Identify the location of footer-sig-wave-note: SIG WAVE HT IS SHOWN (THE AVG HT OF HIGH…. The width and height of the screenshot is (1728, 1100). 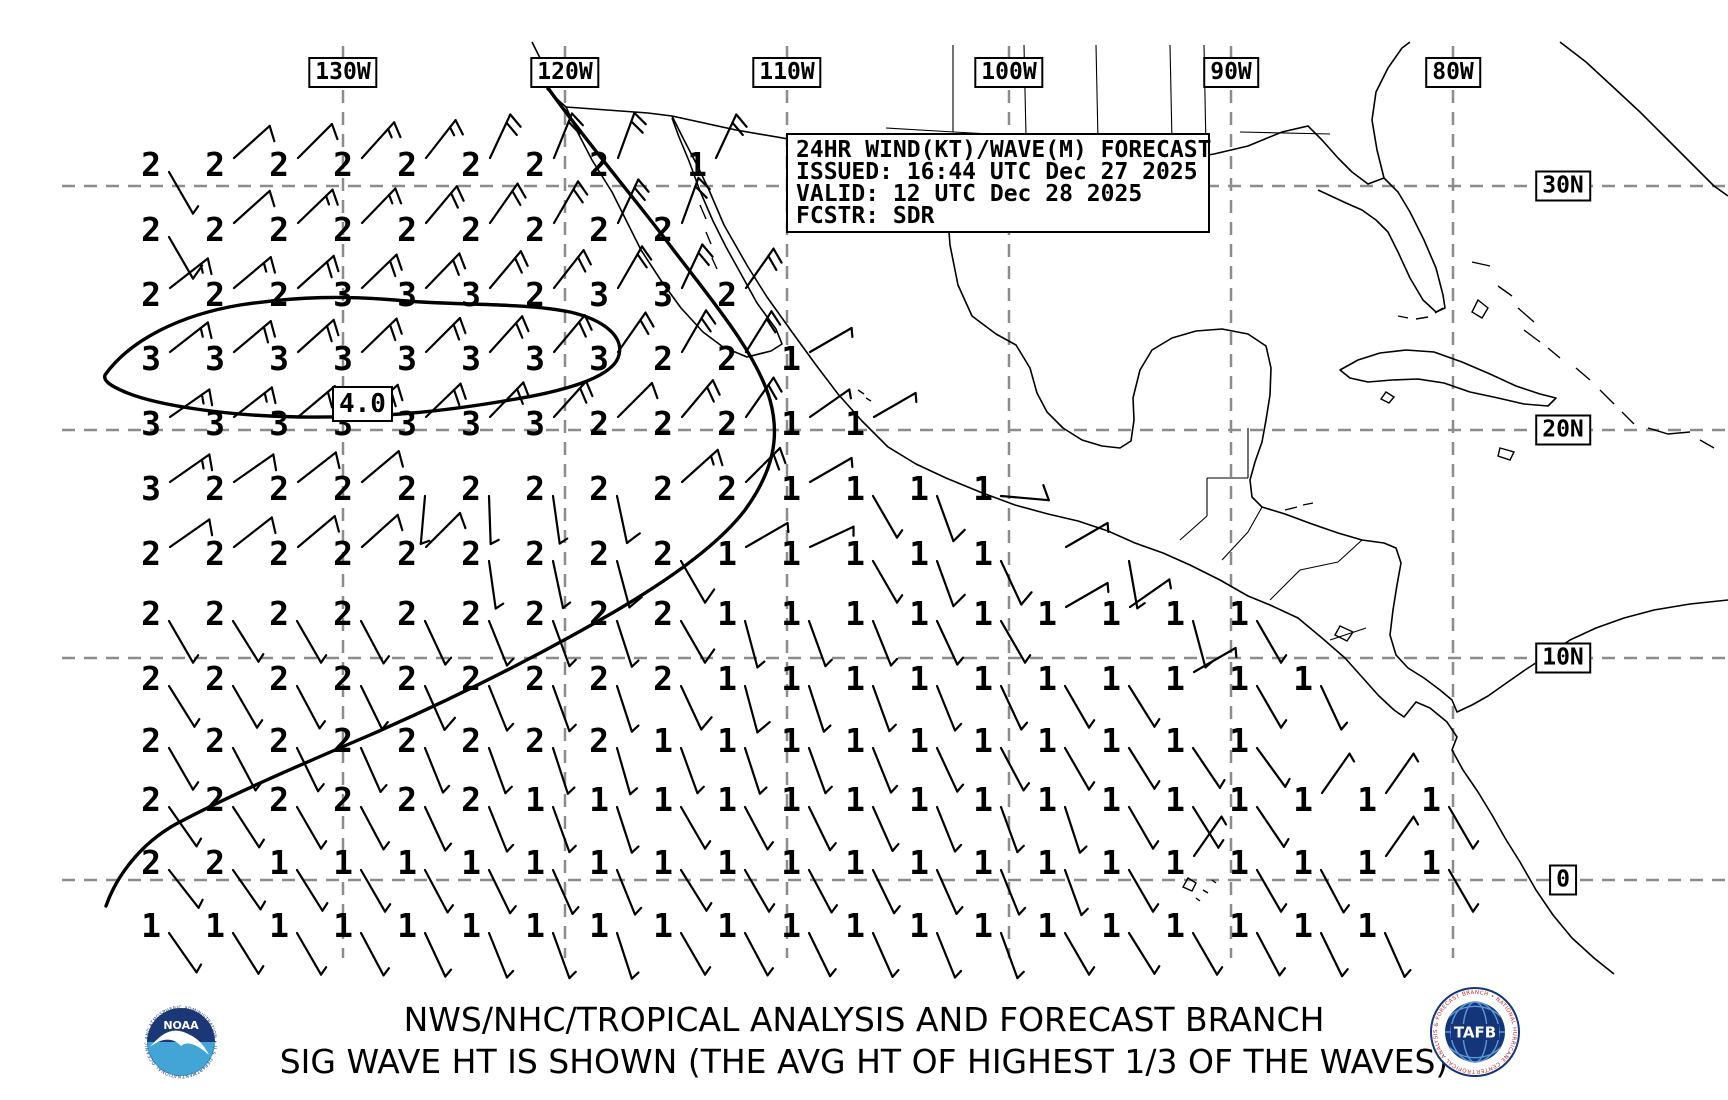
(864, 1061).